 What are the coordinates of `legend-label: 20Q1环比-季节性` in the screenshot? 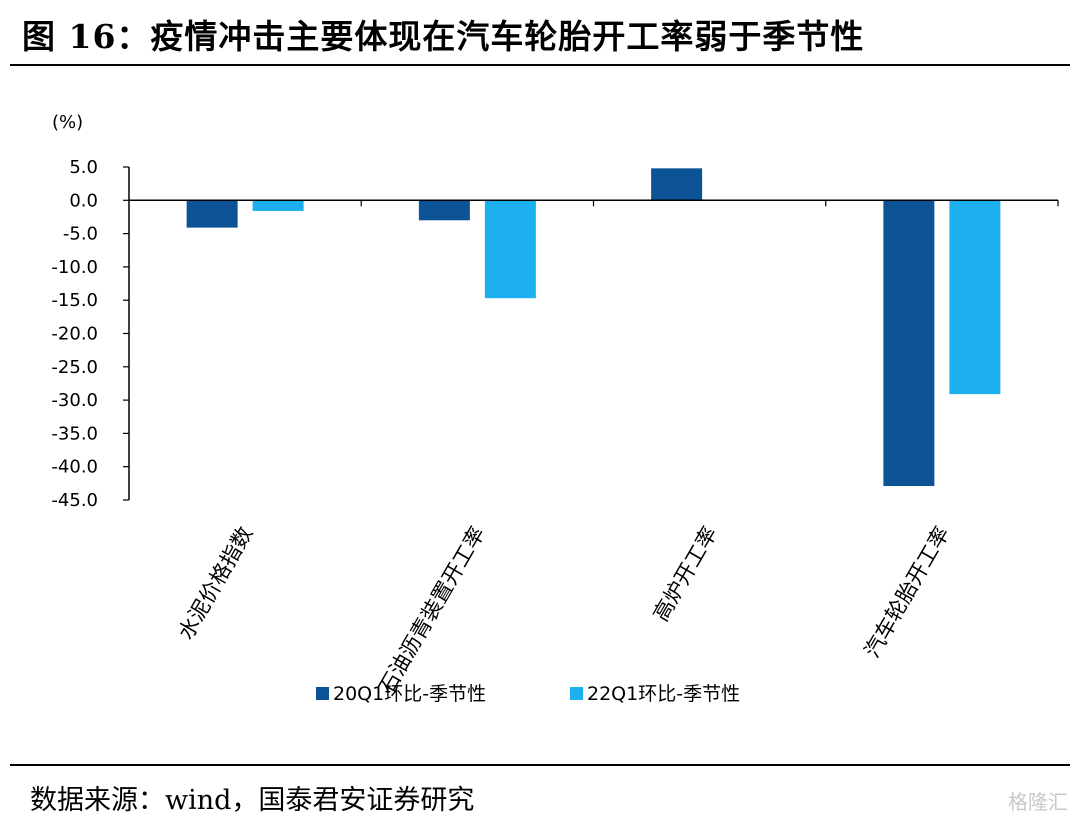 It's located at (409, 694).